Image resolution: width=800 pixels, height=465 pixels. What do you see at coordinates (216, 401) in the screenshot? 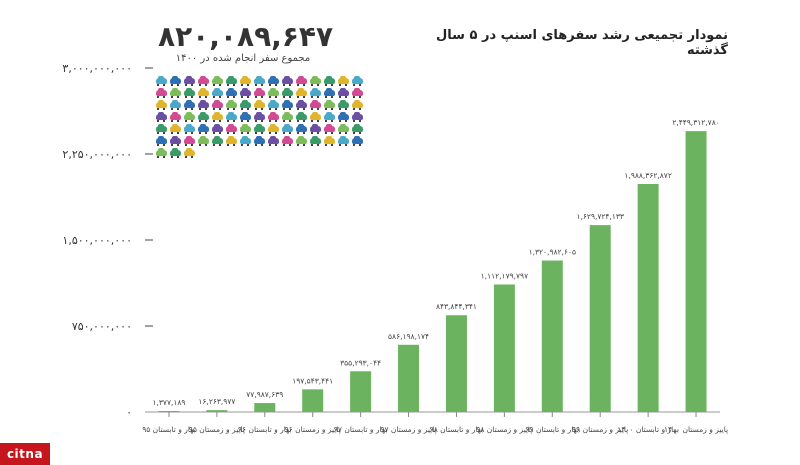
I see `bar-value-label: ۱۶,۲۶۳,۹۷۷` at bounding box center [216, 401].